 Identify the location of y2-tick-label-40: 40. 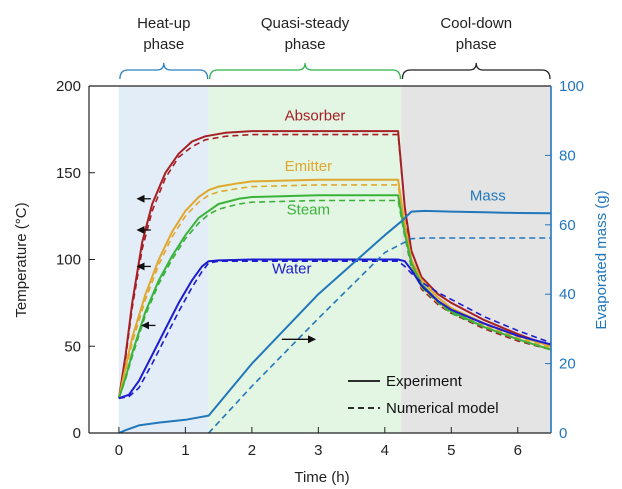
(567, 294).